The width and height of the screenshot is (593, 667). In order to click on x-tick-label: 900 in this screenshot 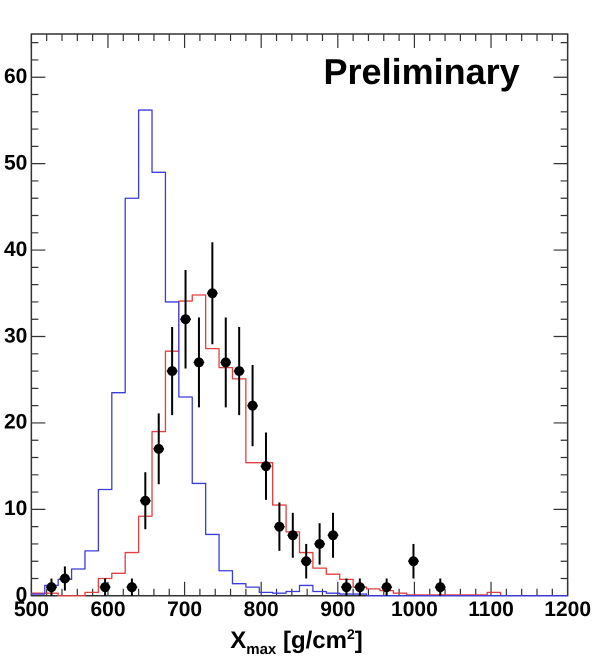, I will do `click(338, 610)`.